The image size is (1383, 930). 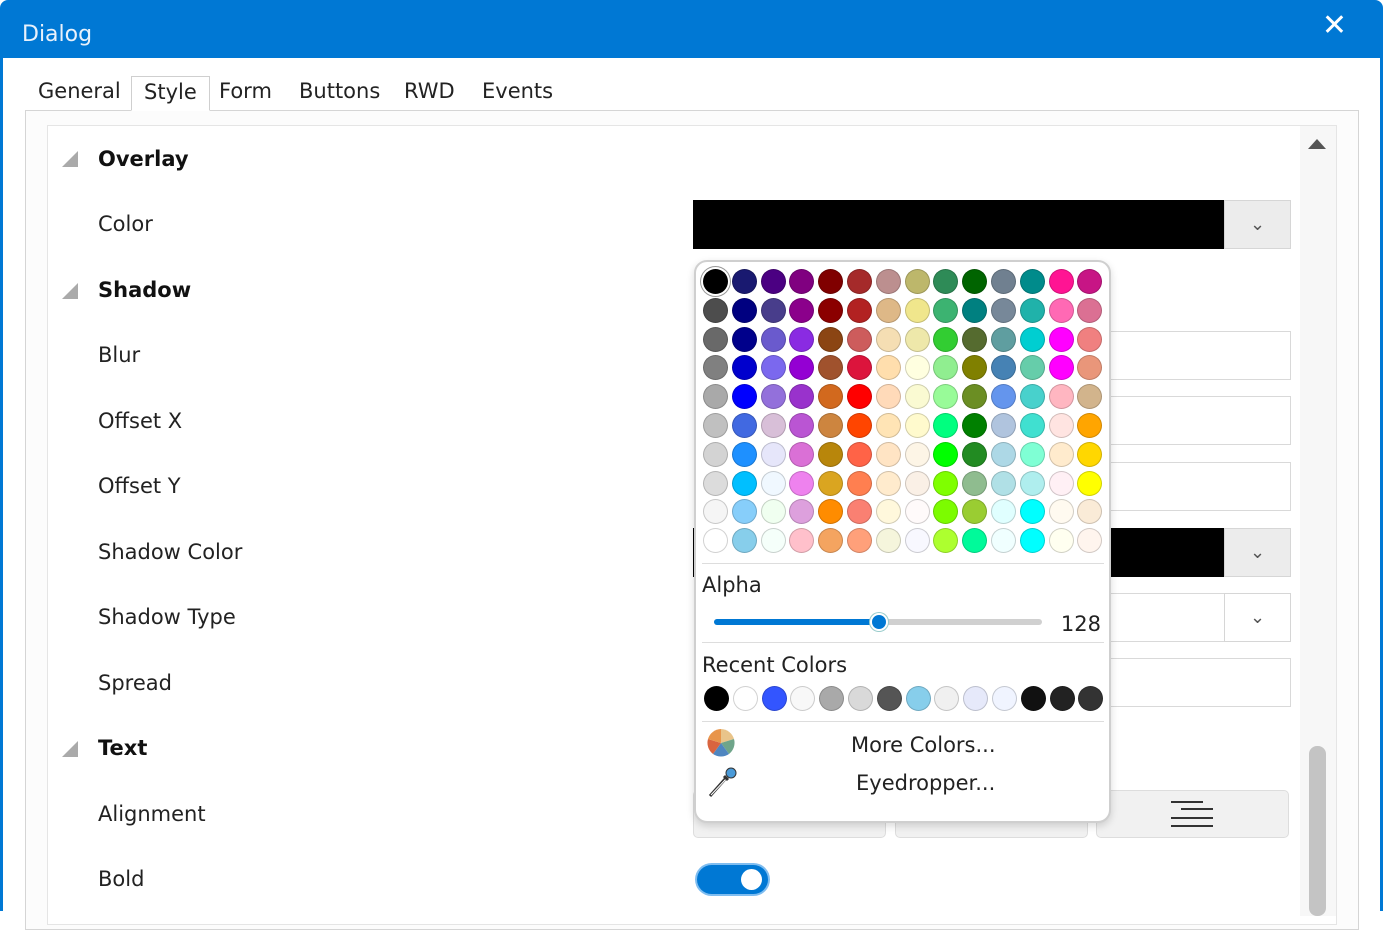 I want to click on tab-general: General, so click(x=79, y=91).